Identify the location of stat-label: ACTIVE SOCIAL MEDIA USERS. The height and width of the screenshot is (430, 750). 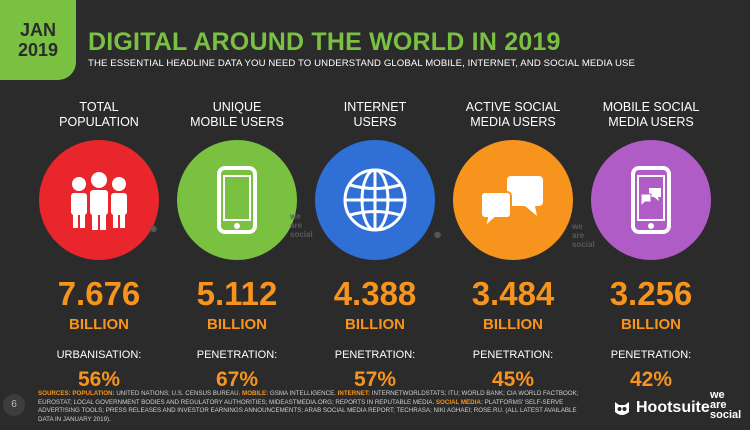
(513, 114).